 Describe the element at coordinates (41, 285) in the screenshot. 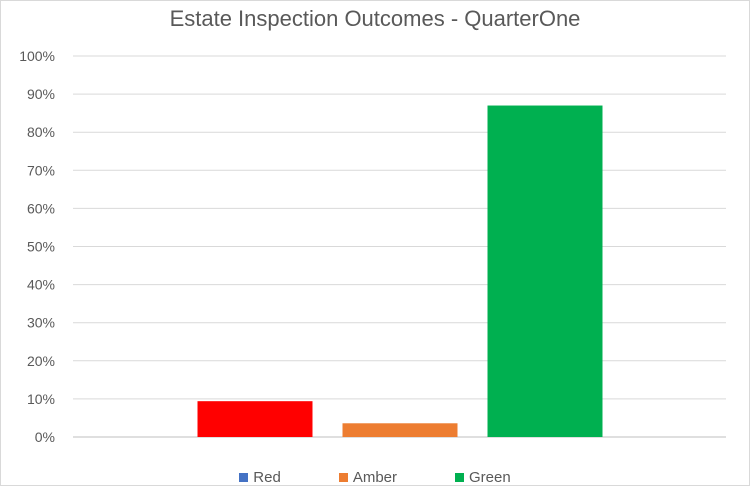

I see `y-tick-label: 40%` at that location.